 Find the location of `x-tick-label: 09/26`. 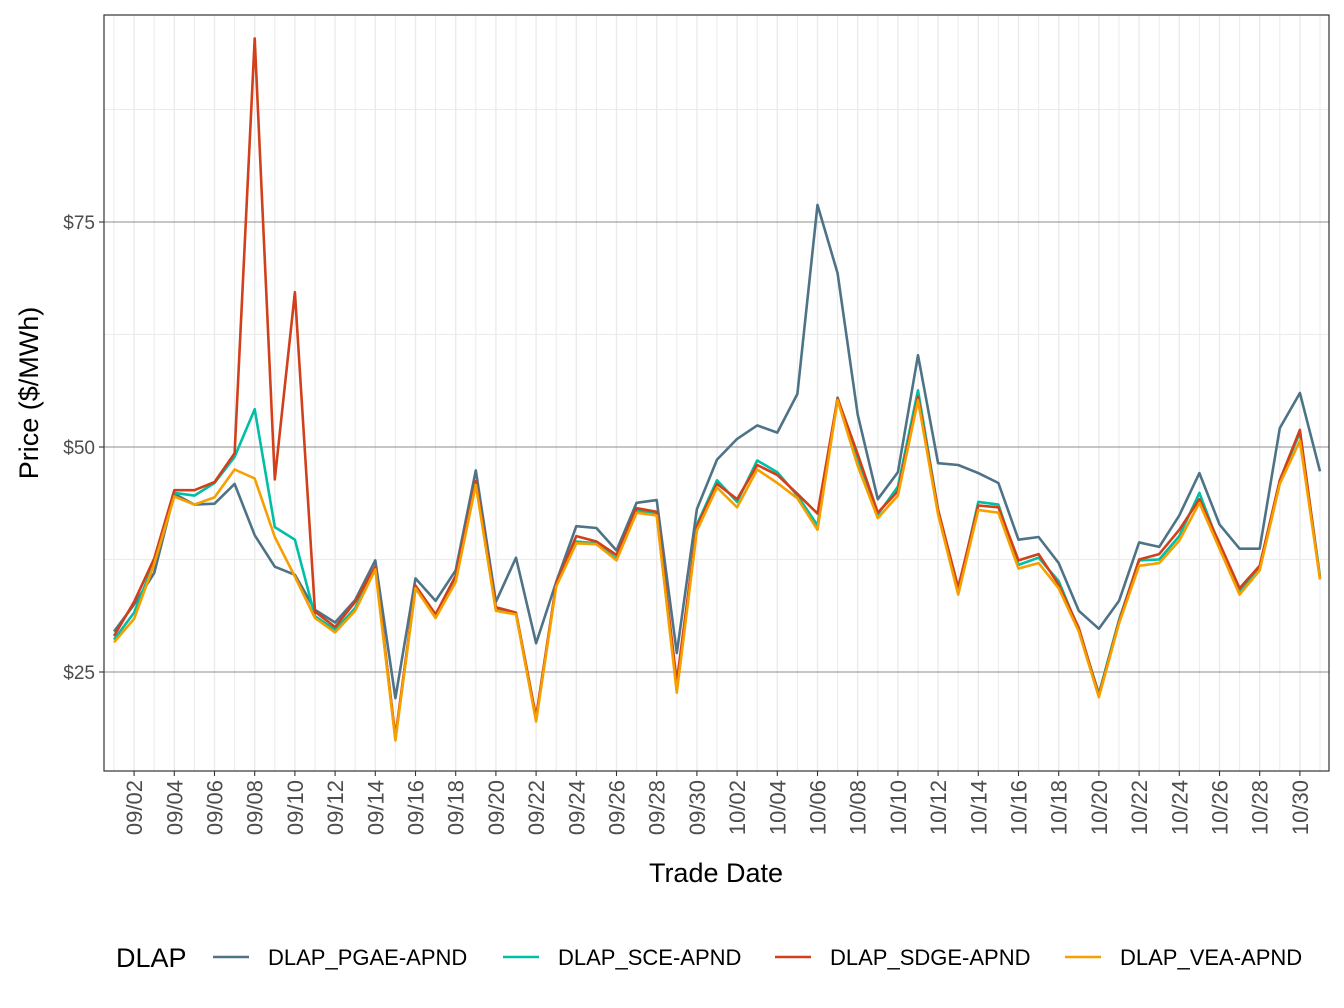

x-tick-label: 09/26 is located at coordinates (617, 807).